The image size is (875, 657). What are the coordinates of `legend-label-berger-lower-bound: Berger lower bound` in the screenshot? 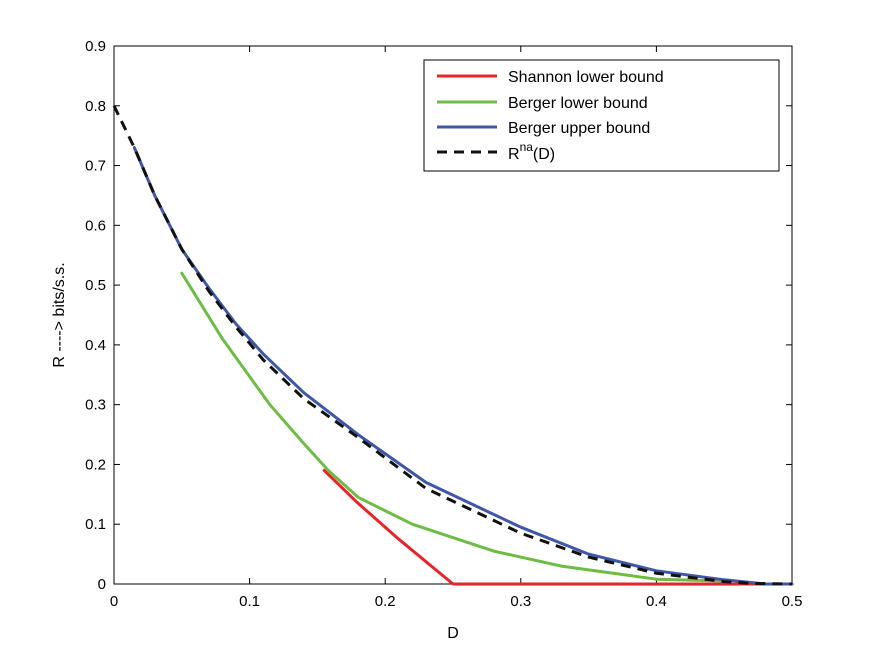 It's located at (578, 103).